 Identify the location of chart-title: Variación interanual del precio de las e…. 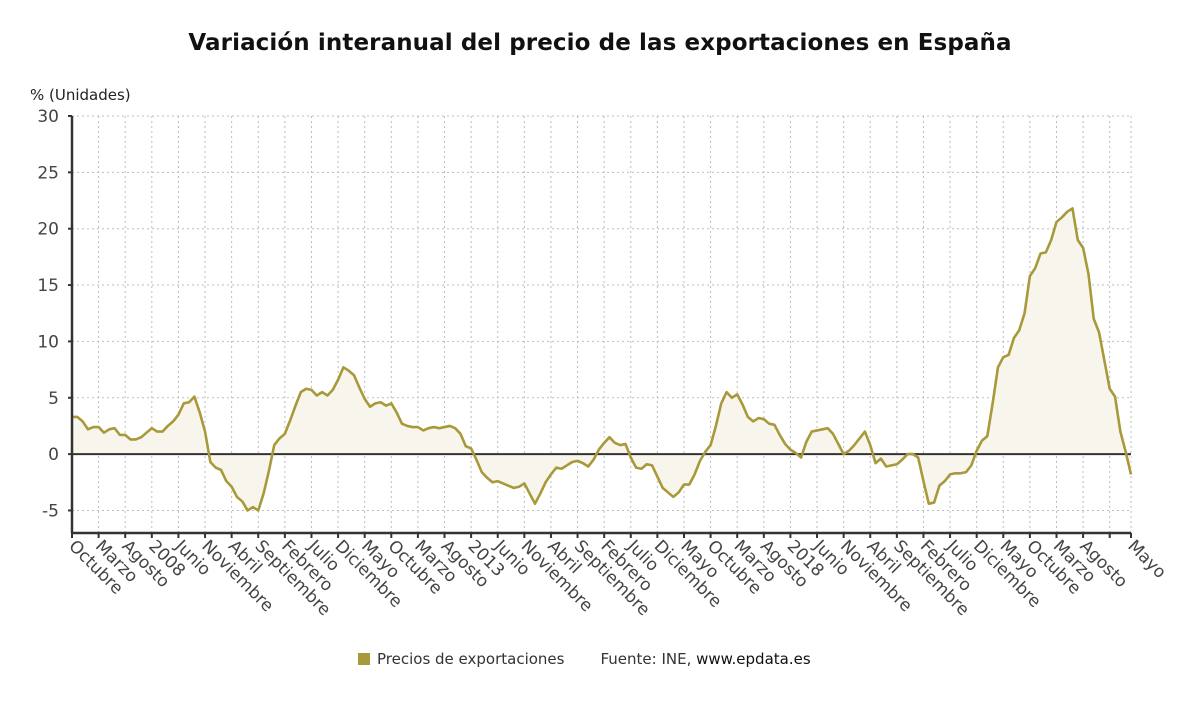
(600, 43).